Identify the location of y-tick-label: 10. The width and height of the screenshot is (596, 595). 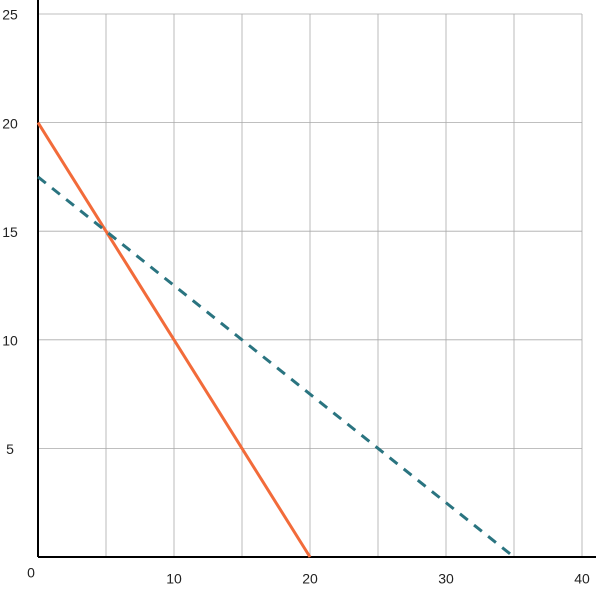
(10, 341).